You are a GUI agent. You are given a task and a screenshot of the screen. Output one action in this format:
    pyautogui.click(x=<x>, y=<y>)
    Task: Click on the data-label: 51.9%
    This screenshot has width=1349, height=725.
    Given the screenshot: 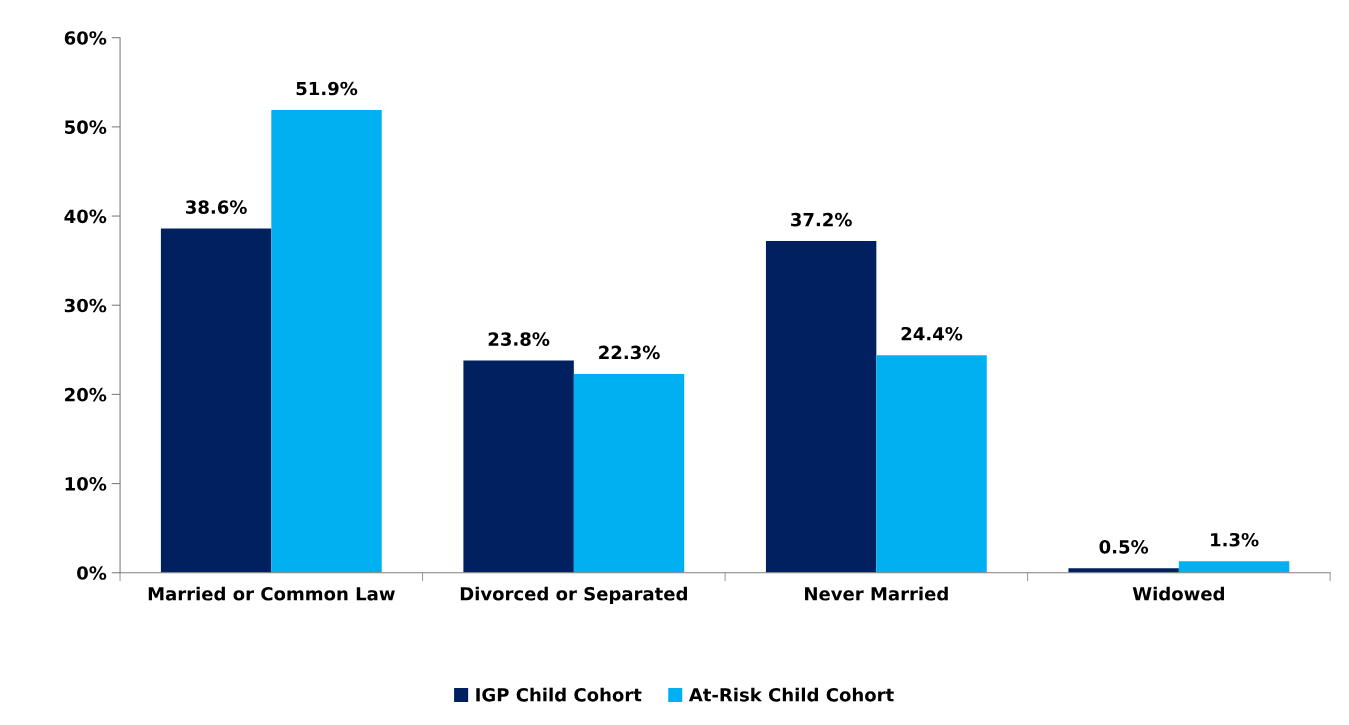 What is the action you would take?
    pyautogui.click(x=327, y=88)
    